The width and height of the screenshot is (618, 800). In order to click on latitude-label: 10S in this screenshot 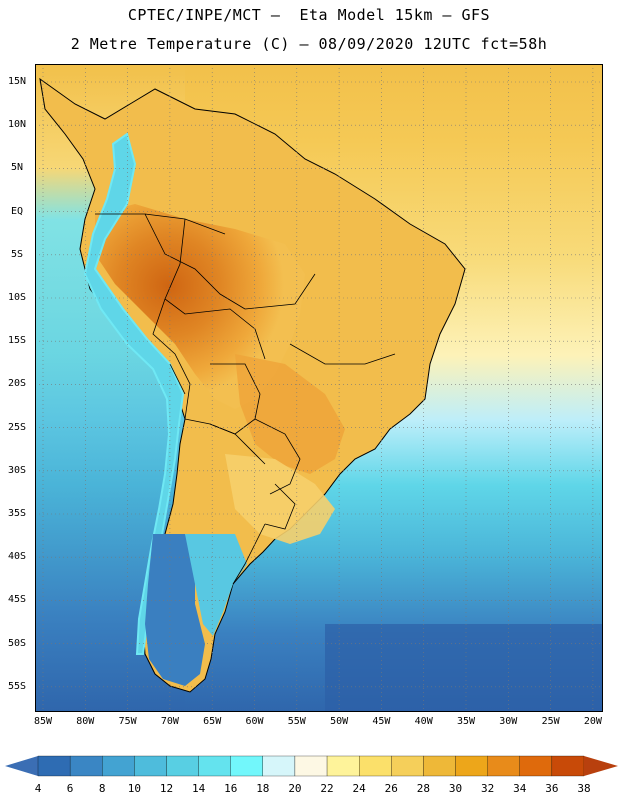, I will do `click(17, 297)`.